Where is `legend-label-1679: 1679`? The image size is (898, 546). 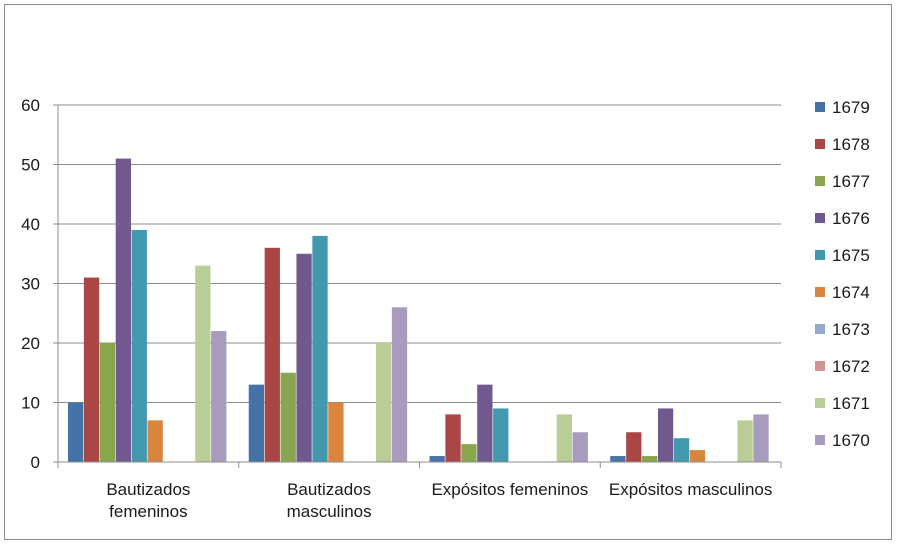 legend-label-1679: 1679 is located at coordinates (851, 107).